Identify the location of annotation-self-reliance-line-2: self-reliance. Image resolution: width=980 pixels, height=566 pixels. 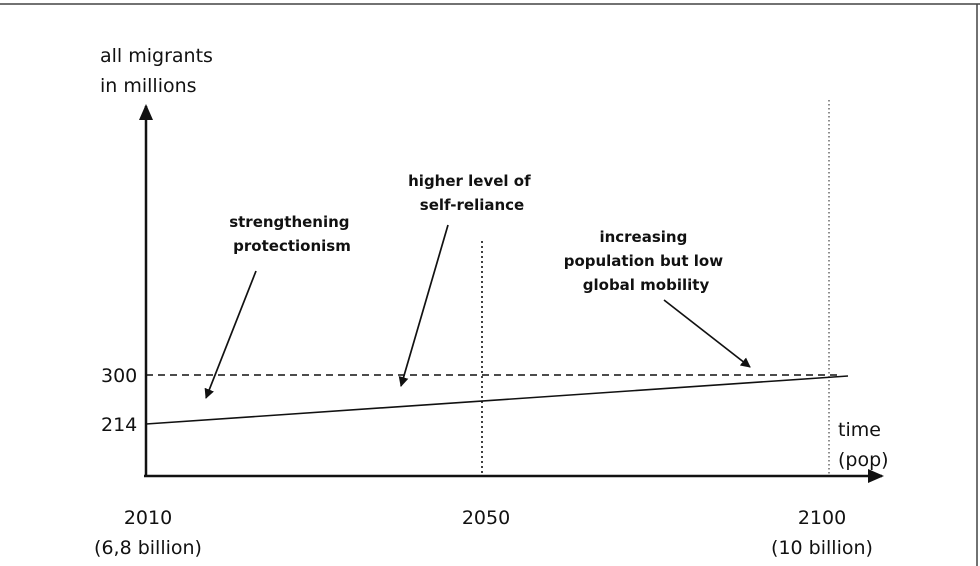
(472, 205).